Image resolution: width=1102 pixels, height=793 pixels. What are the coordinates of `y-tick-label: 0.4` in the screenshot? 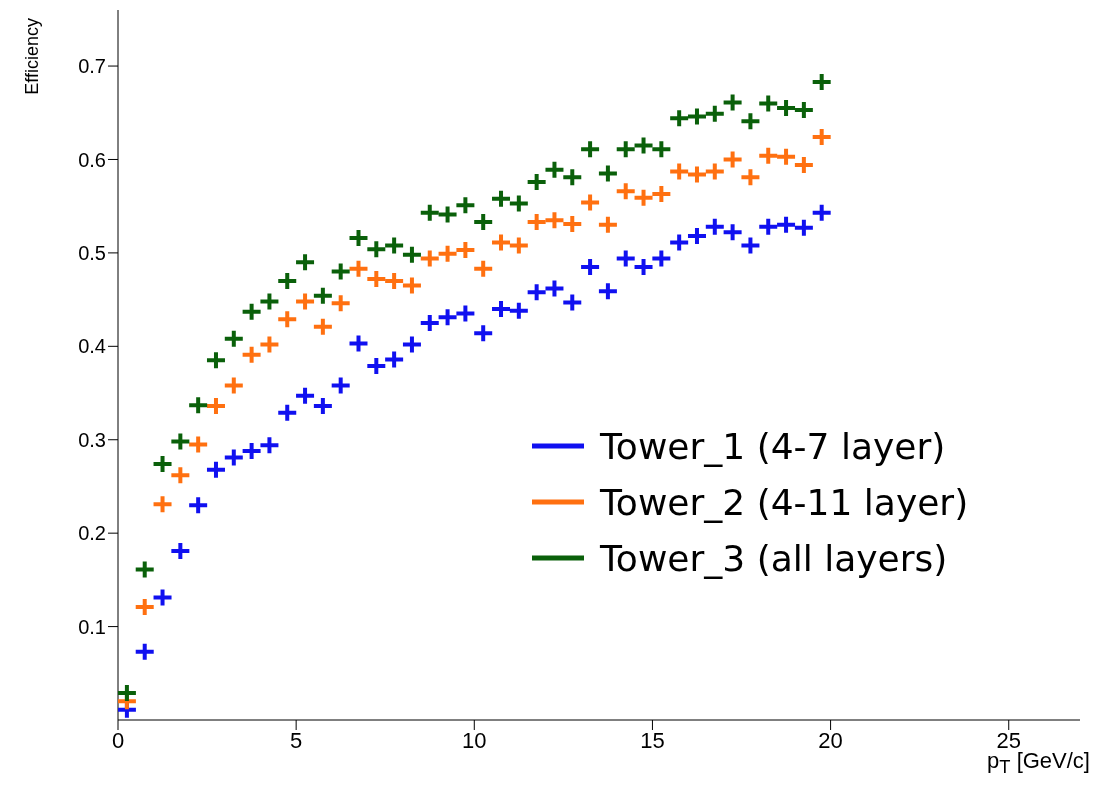 It's located at (92, 346).